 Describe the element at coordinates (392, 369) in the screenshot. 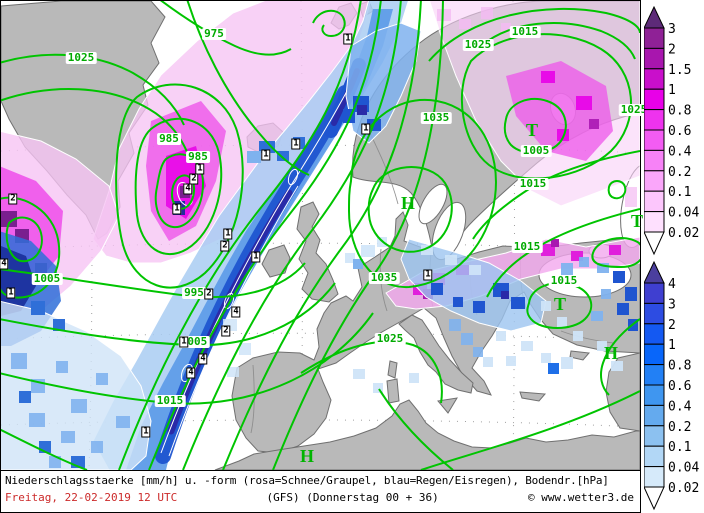

I see `land-corsica` at that location.